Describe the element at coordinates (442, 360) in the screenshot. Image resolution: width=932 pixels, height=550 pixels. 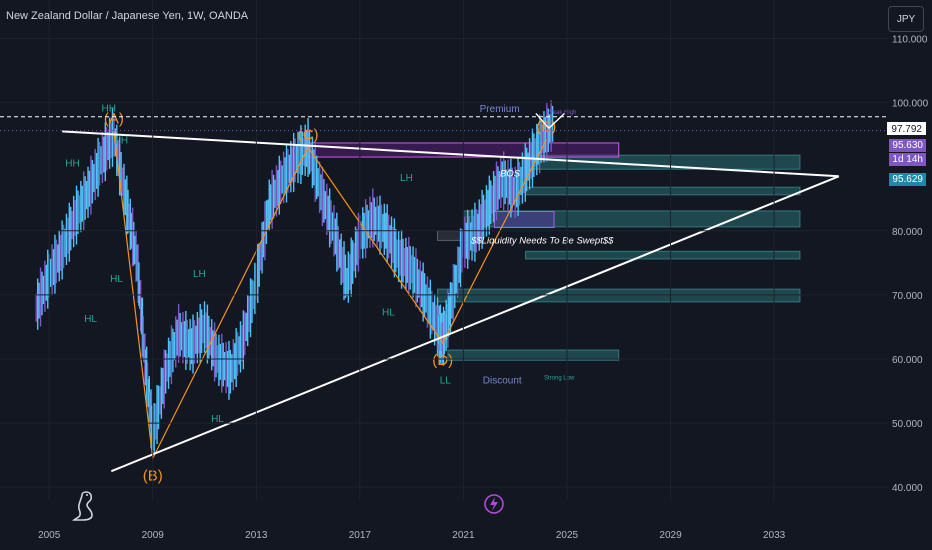
I see `wave-label: (D)` at that location.